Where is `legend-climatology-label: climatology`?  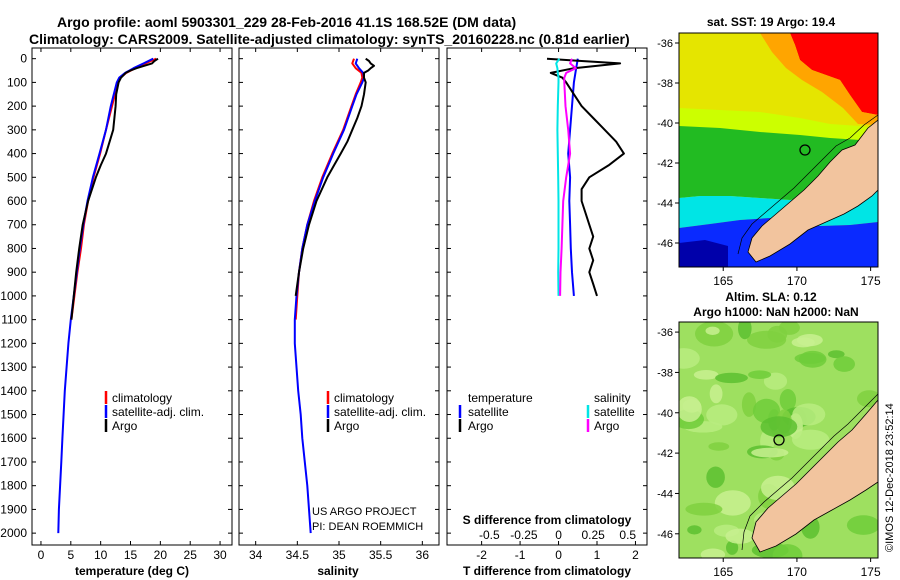
legend-climatology-label: climatology is located at coordinates (142, 398).